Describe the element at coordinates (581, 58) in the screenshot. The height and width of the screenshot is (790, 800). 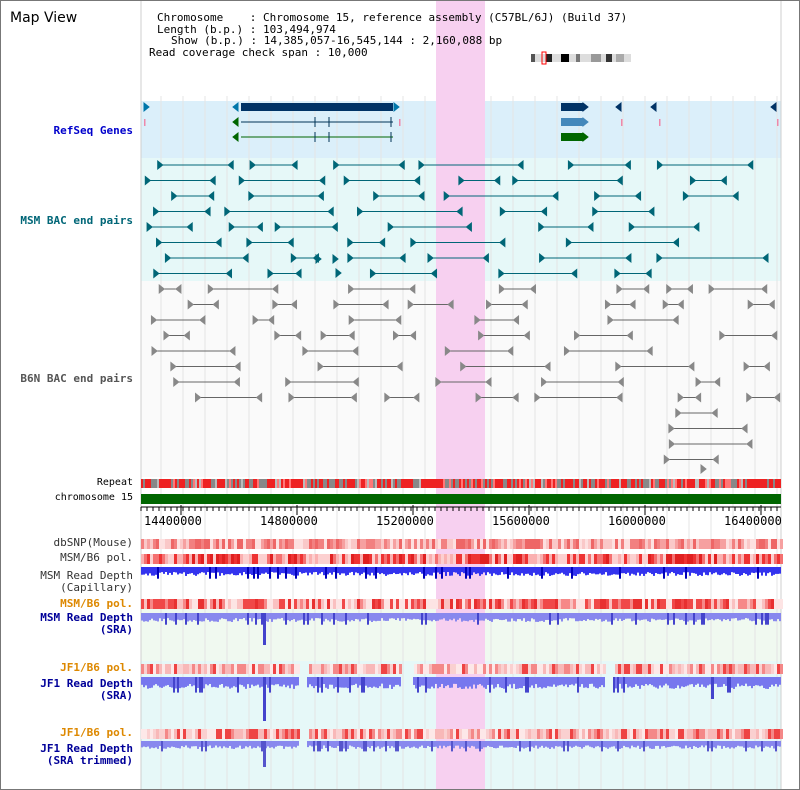
I see `ideogram-body` at that location.